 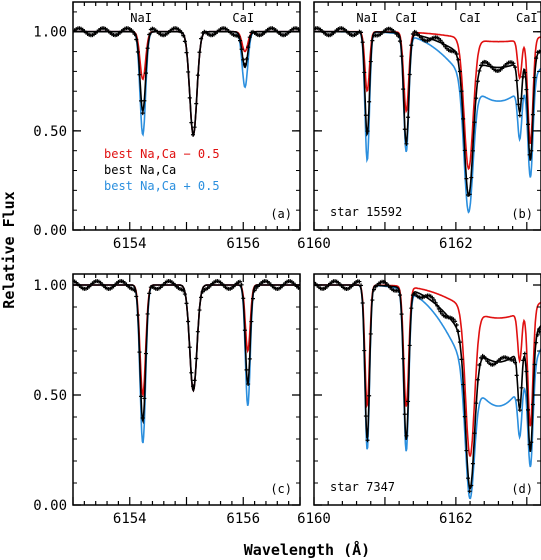 I want to click on star-label: star 7347, so click(x=362, y=487).